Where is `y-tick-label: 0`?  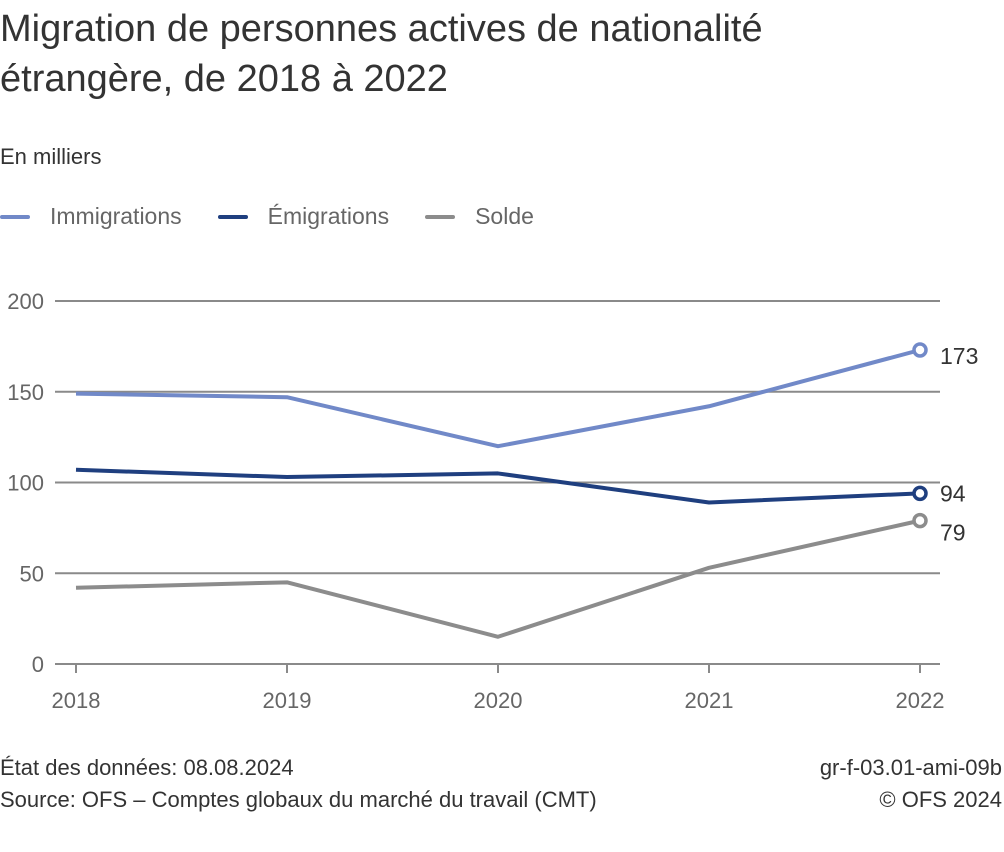
y-tick-label: 0 is located at coordinates (38, 664).